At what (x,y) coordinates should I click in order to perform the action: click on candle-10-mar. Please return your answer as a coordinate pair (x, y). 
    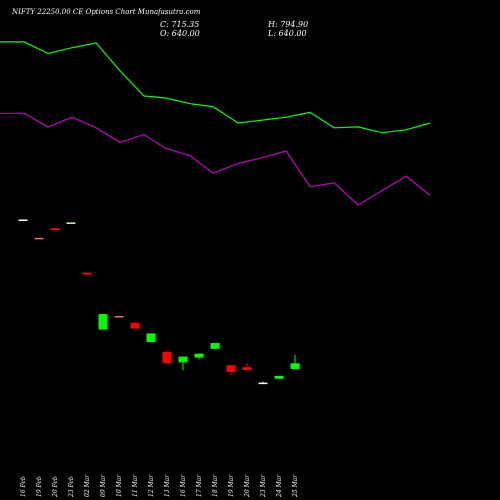
    Looking at the image, I should click on (119, 317).